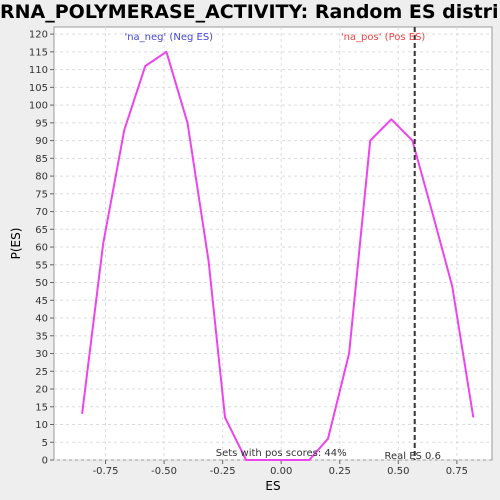  What do you see at coordinates (41, 372) in the screenshot?
I see `y-tick-label: 25` at bounding box center [41, 372].